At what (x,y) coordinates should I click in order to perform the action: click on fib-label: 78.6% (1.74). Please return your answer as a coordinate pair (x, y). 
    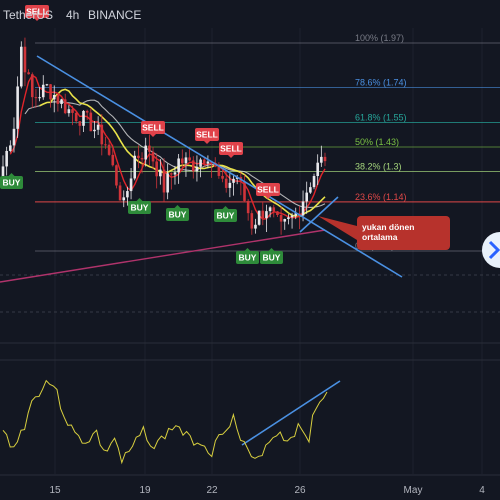
    Looking at the image, I should click on (381, 83).